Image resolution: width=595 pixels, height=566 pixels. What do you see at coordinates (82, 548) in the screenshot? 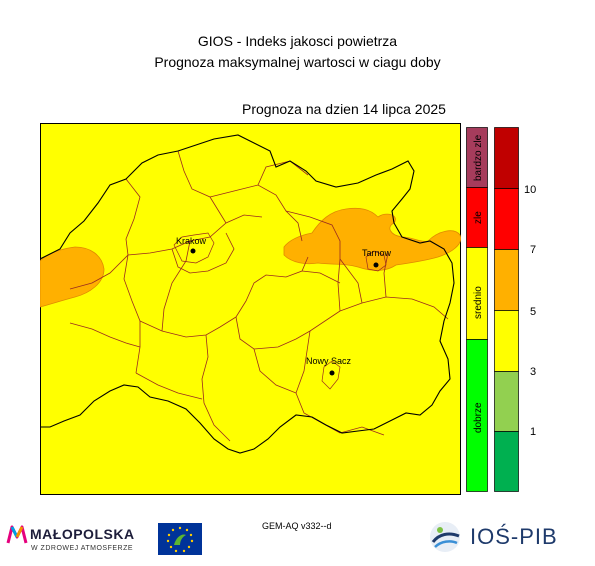
I see `malopolska-logo-tagline: W ZDROWEJ ATMOSFERZE` at bounding box center [82, 548].